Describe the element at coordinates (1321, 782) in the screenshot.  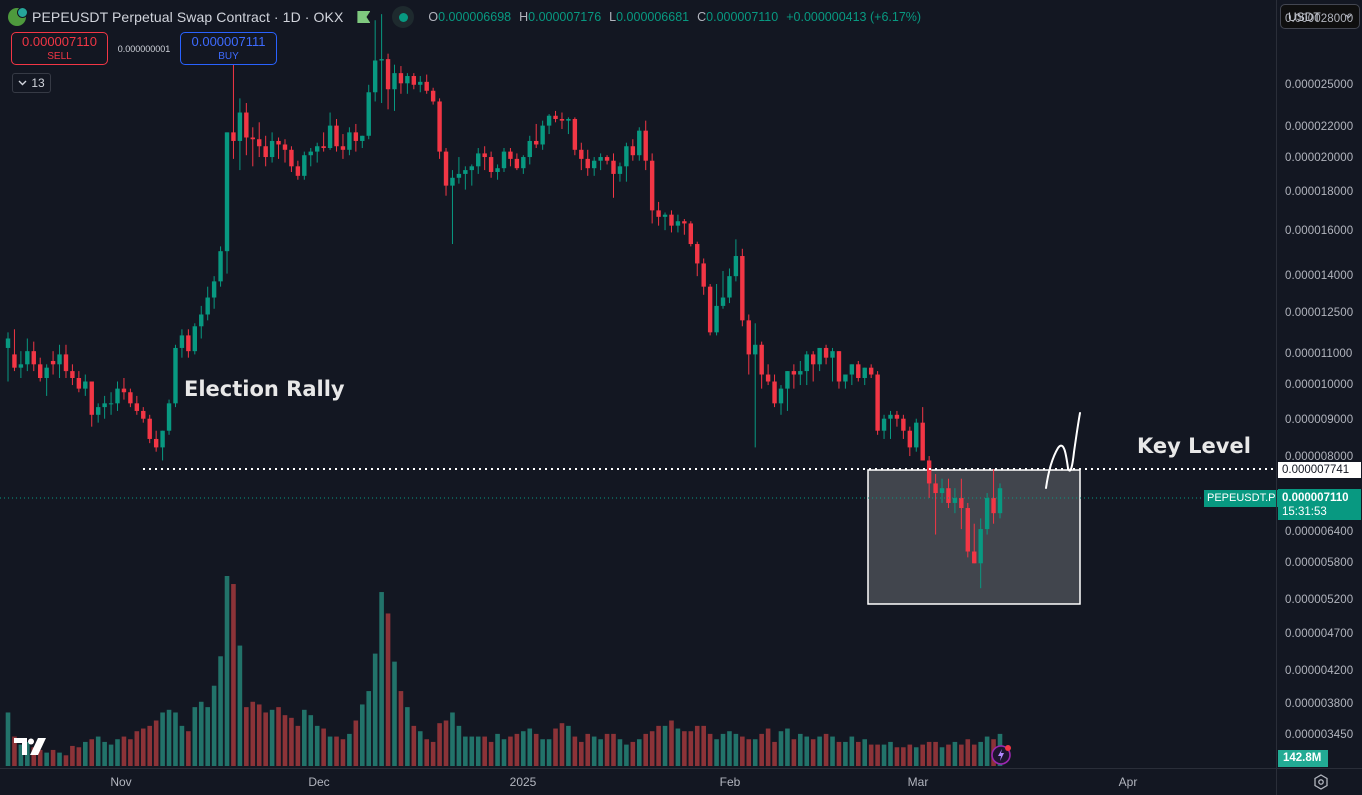
I see `settings-gear-icon` at that location.